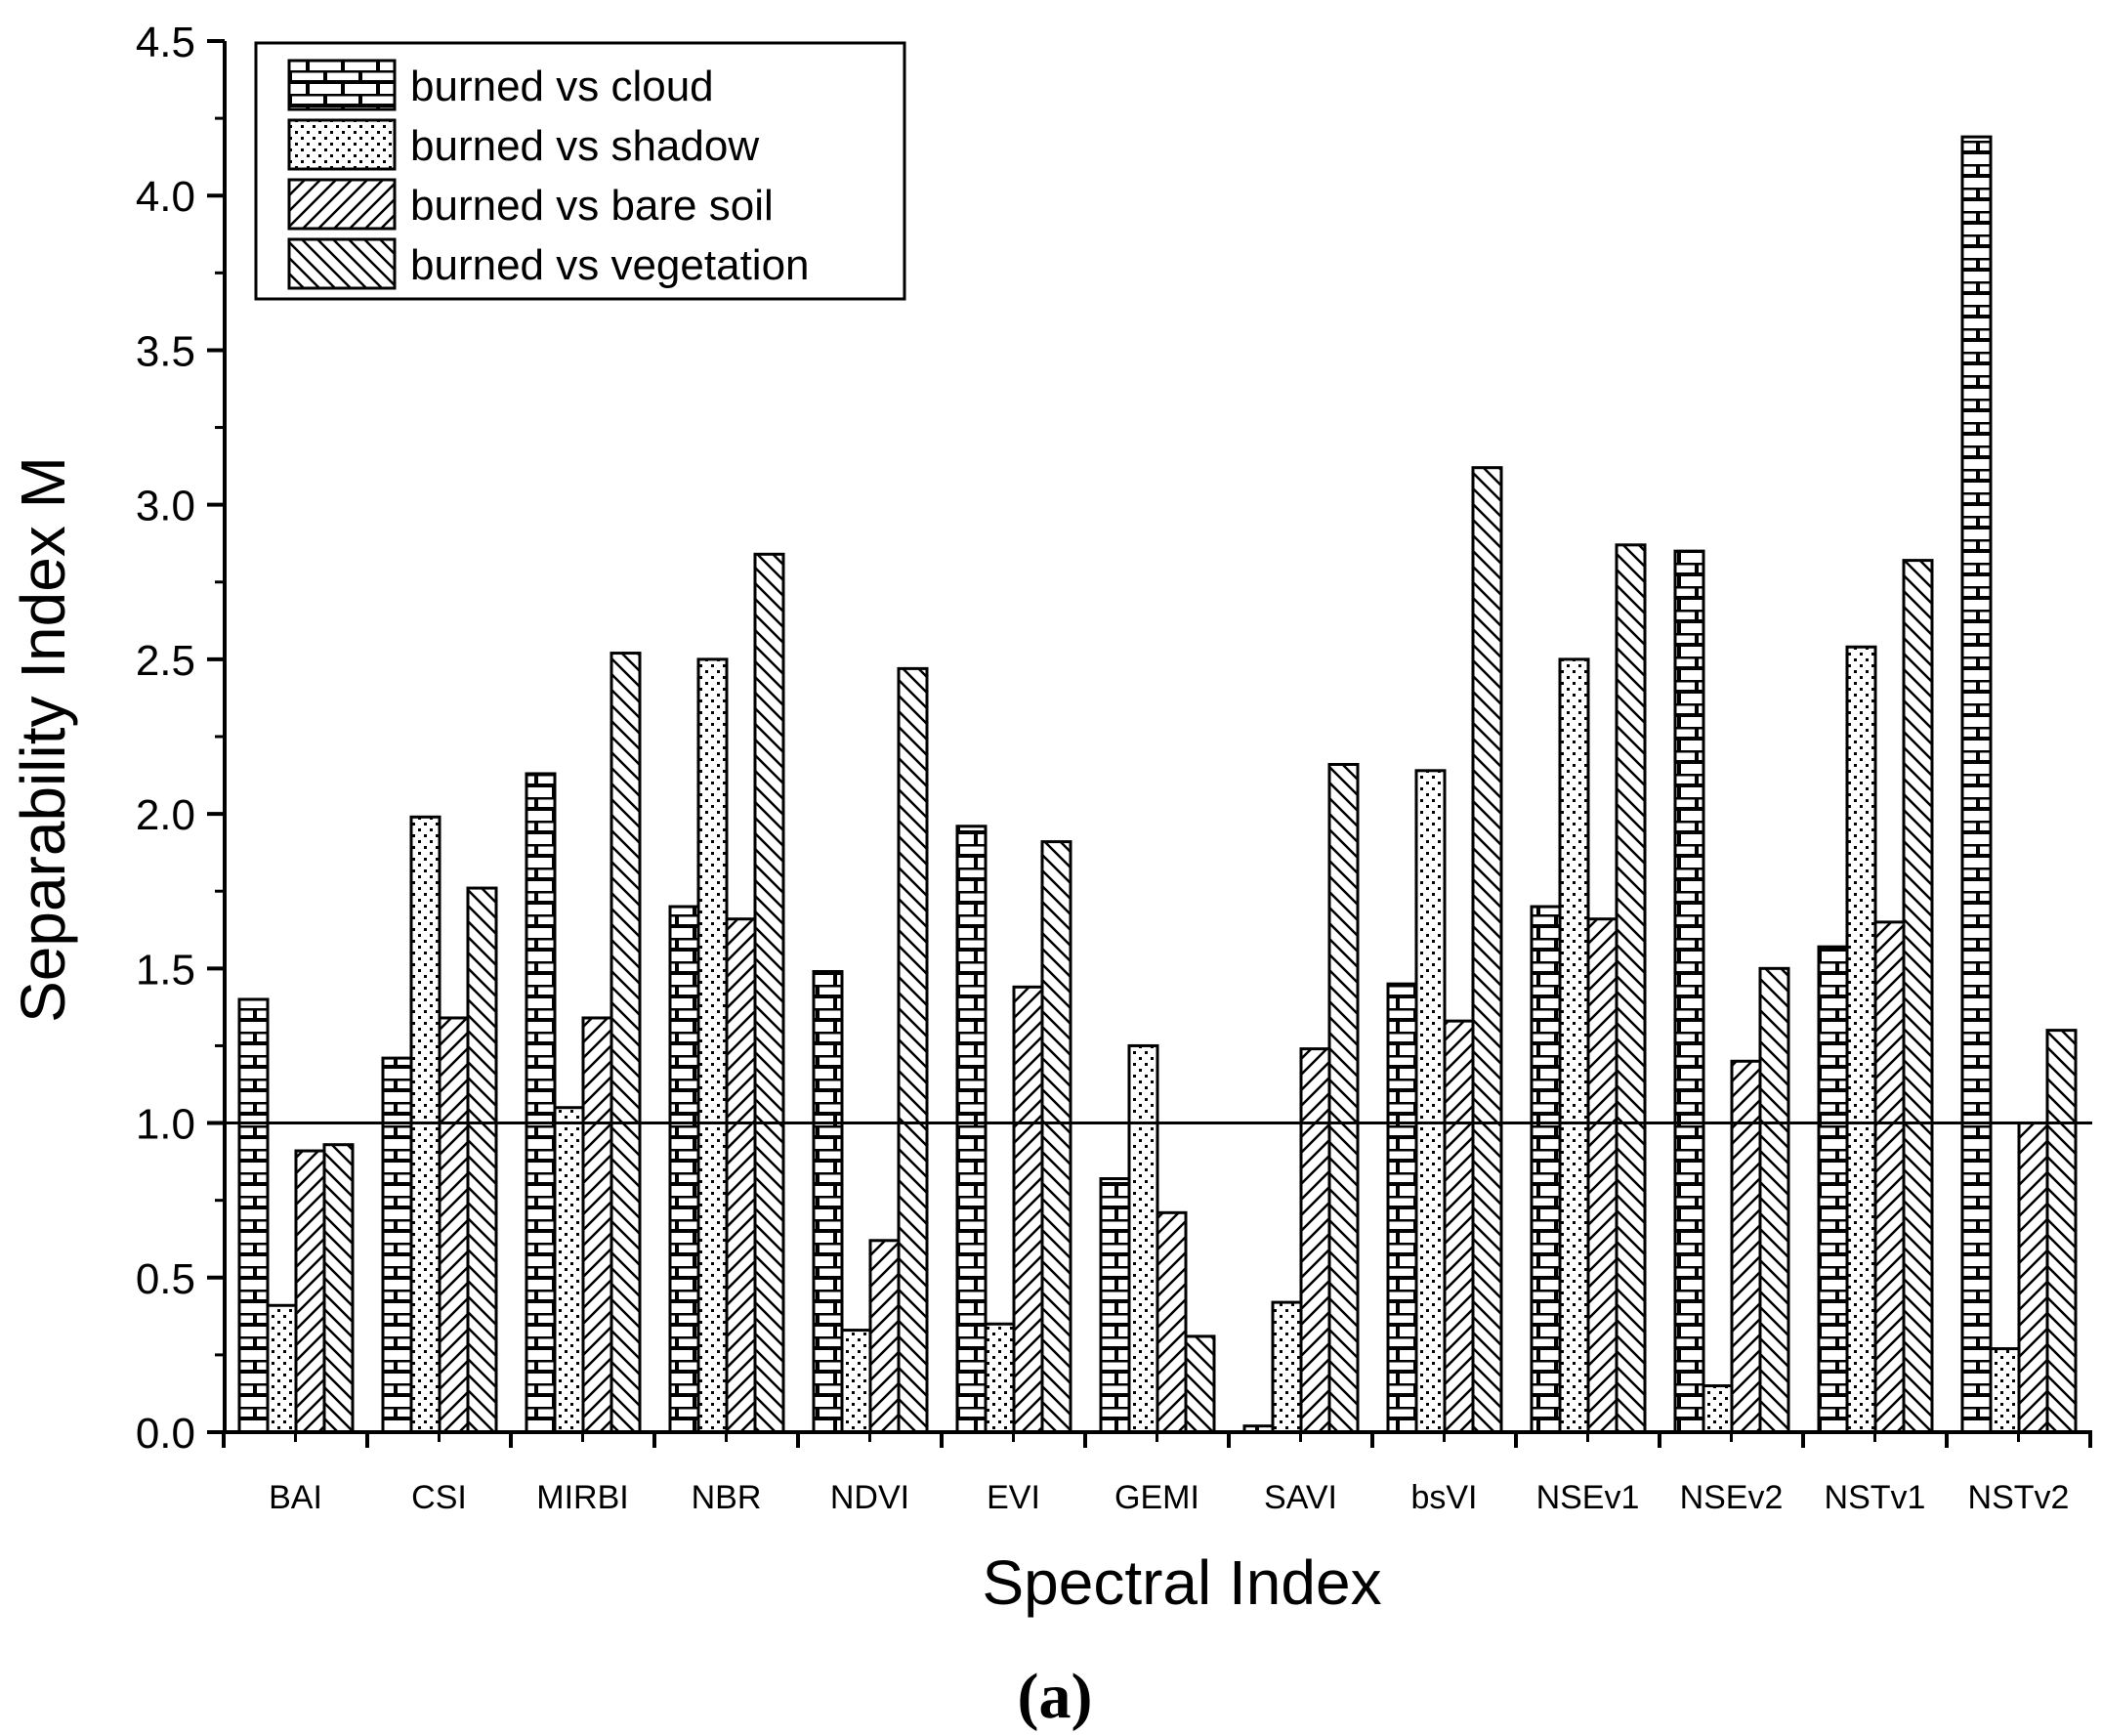  I want to click on bar-group-bsvi, so click(1444, 950).